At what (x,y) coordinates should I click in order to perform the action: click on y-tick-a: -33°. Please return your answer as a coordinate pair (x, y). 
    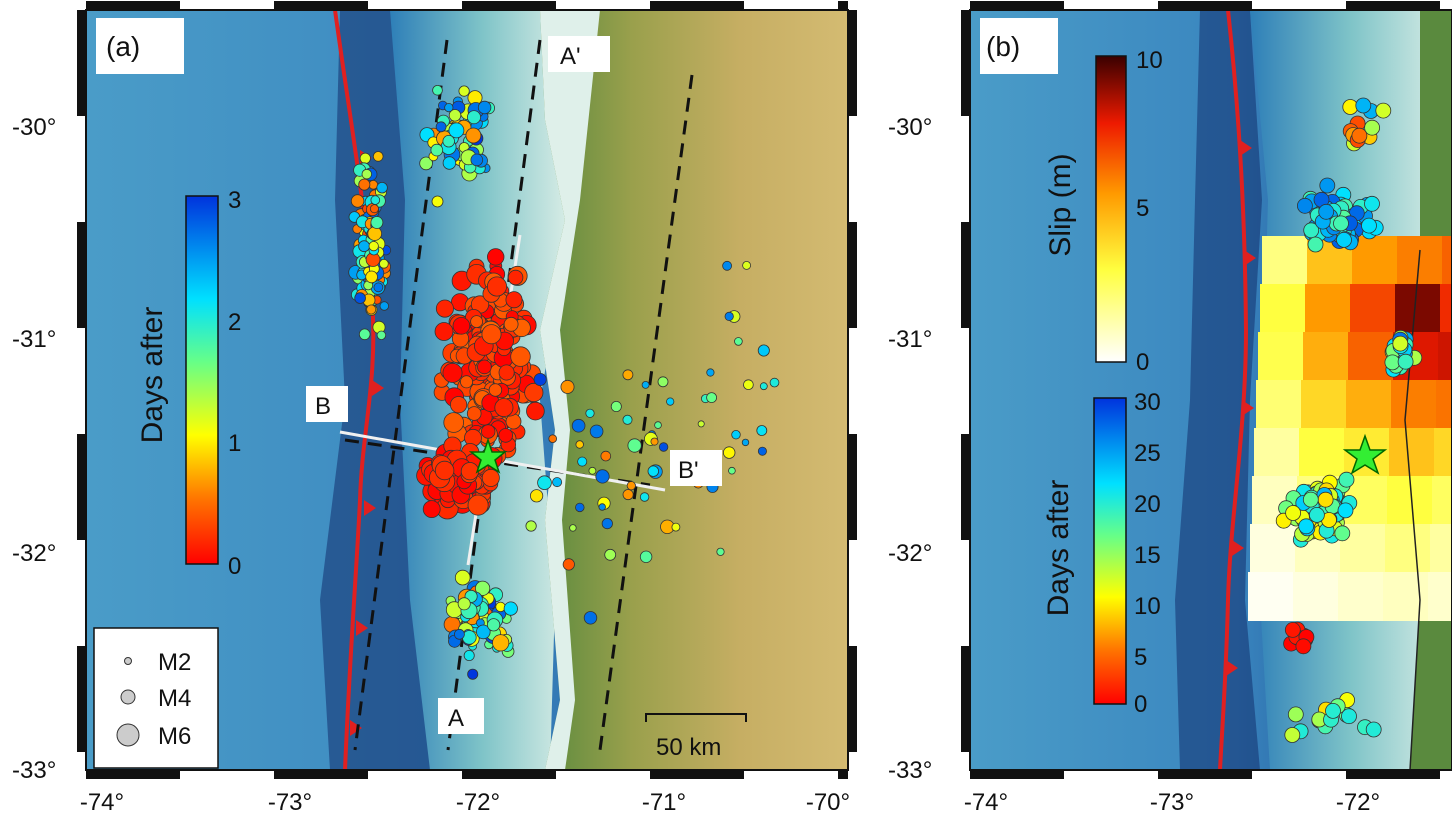
    Looking at the image, I should click on (34, 770).